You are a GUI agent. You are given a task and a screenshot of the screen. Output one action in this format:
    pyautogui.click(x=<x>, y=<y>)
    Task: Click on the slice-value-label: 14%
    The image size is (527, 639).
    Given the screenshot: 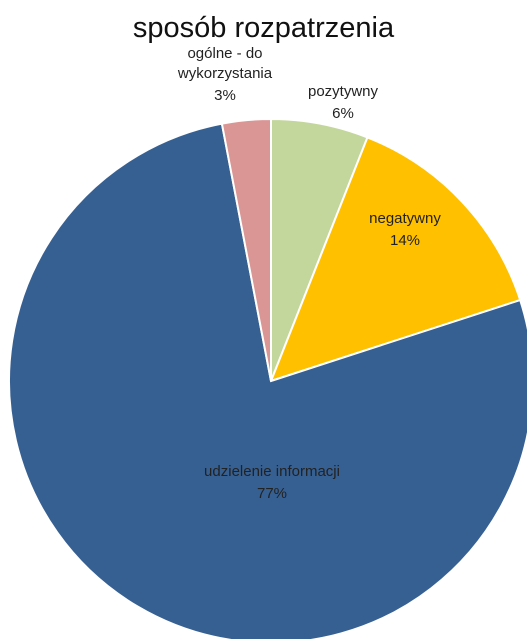 What is the action you would take?
    pyautogui.click(x=405, y=240)
    